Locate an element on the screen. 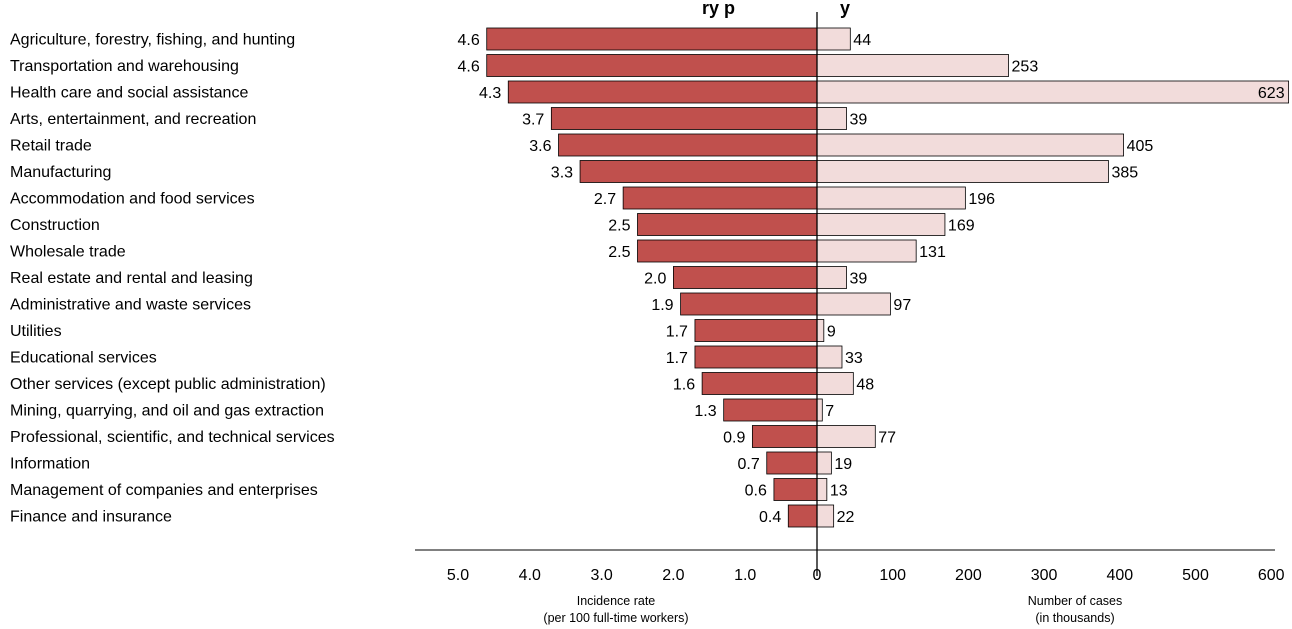 Image resolution: width=1292 pixels, height=629 pixels. incidence-rate-value-label: 0.4 is located at coordinates (770, 517).